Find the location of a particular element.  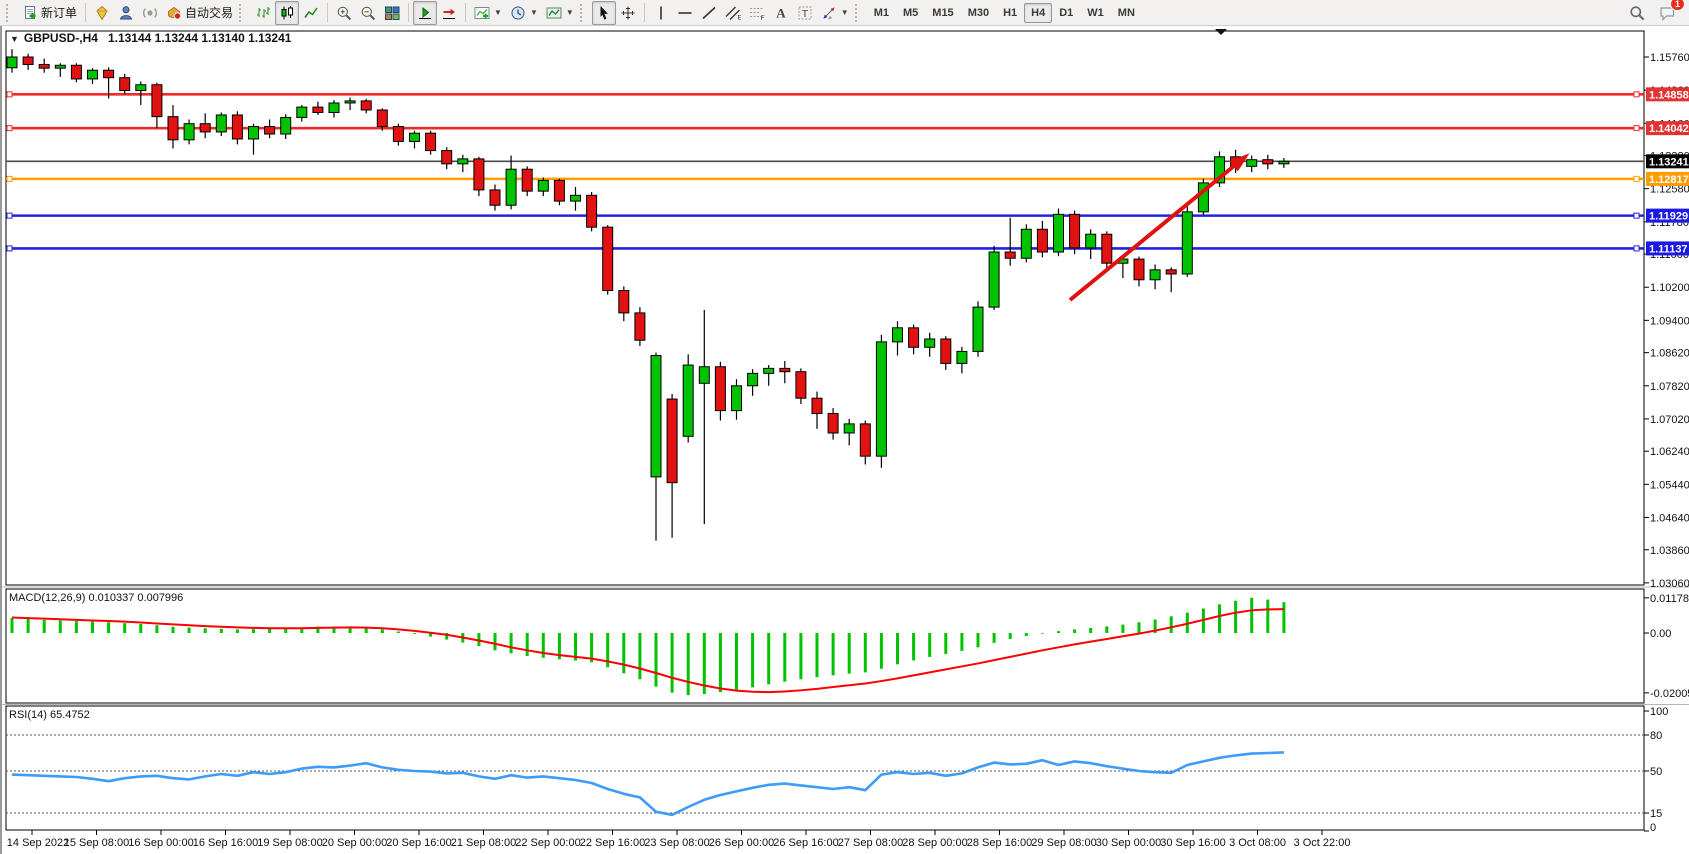

cursor-button is located at coordinates (603, 12).